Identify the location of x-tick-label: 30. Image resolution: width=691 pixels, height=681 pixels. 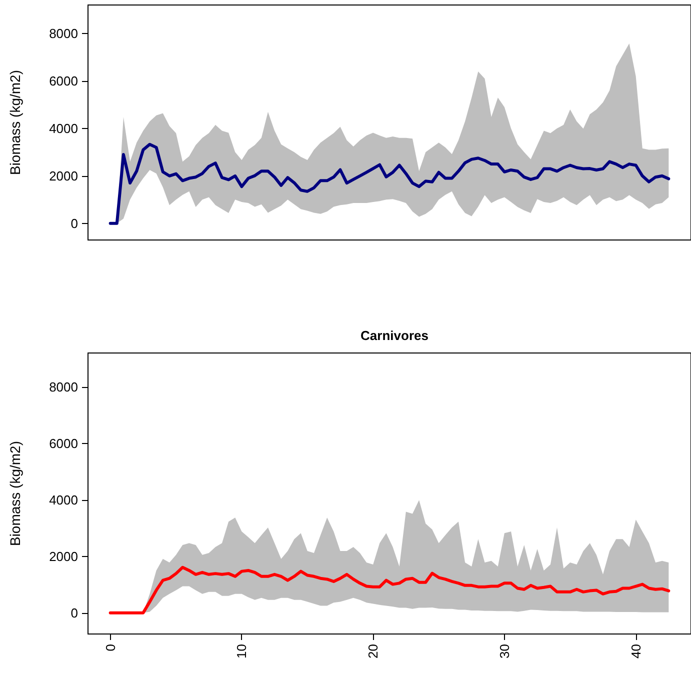
(504, 651).